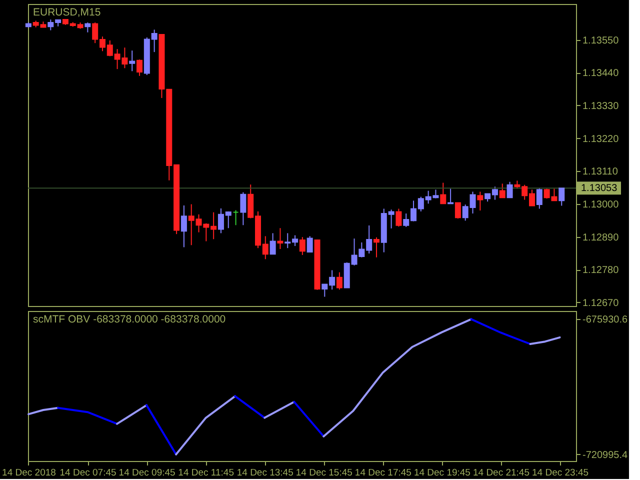  Describe the element at coordinates (88, 473) in the screenshot. I see `x-tick-label: 14 Dec 07:45` at that location.